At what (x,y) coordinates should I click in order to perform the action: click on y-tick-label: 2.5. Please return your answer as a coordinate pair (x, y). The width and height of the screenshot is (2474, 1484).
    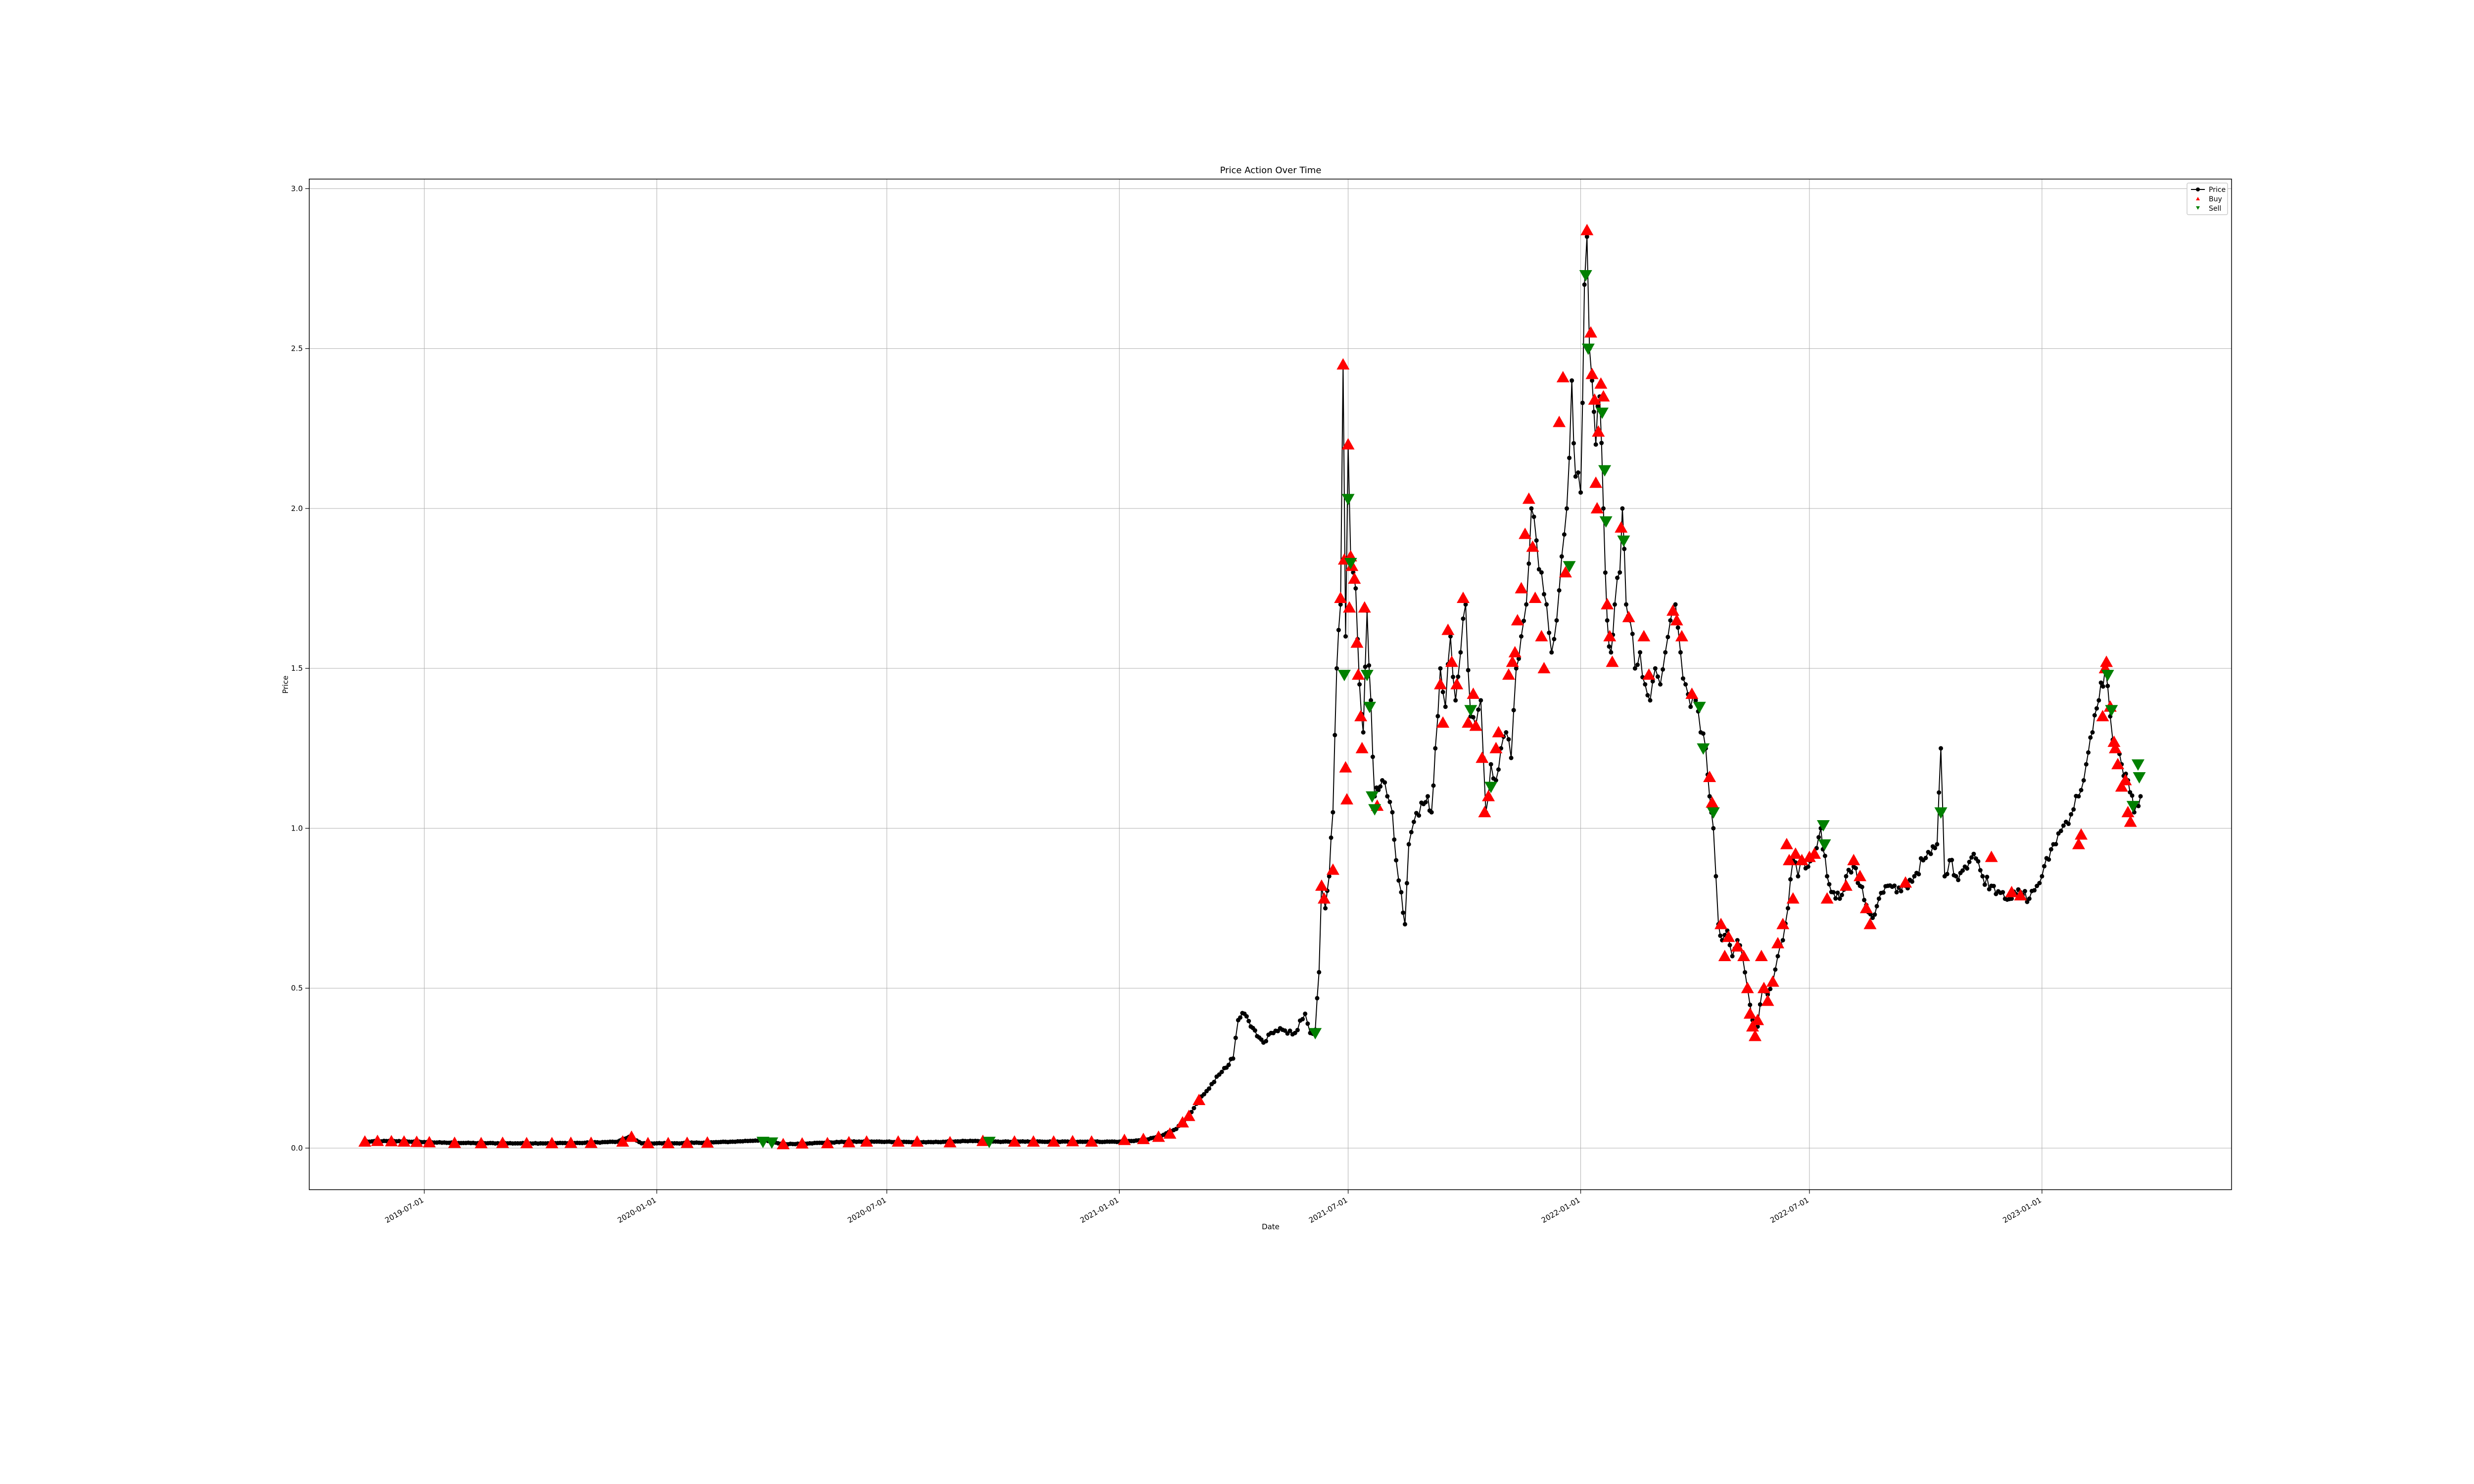
    Looking at the image, I should click on (297, 348).